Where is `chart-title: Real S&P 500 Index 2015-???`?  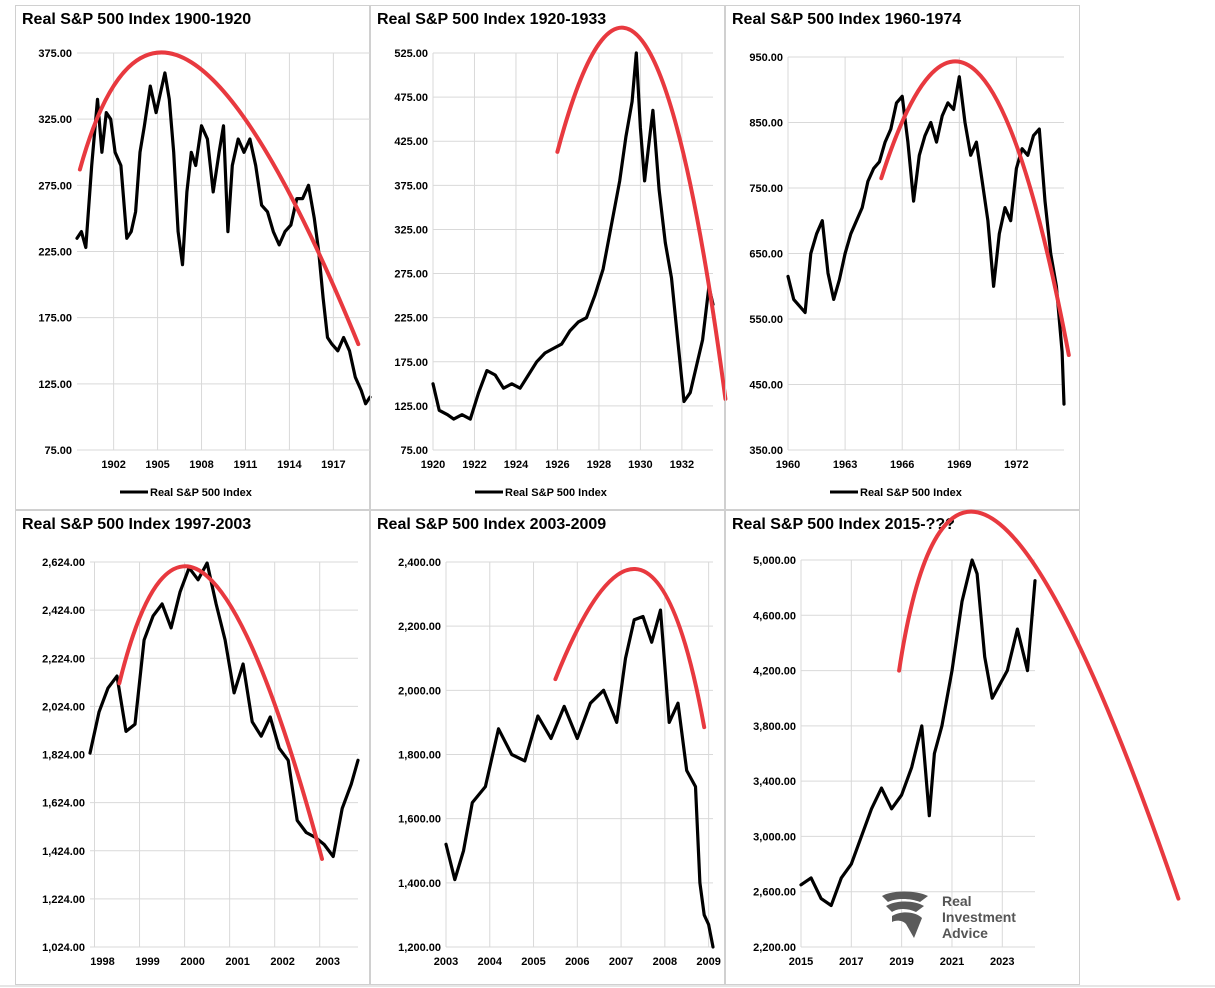
chart-title: Real S&P 500 Index 2015-??? is located at coordinates (843, 524).